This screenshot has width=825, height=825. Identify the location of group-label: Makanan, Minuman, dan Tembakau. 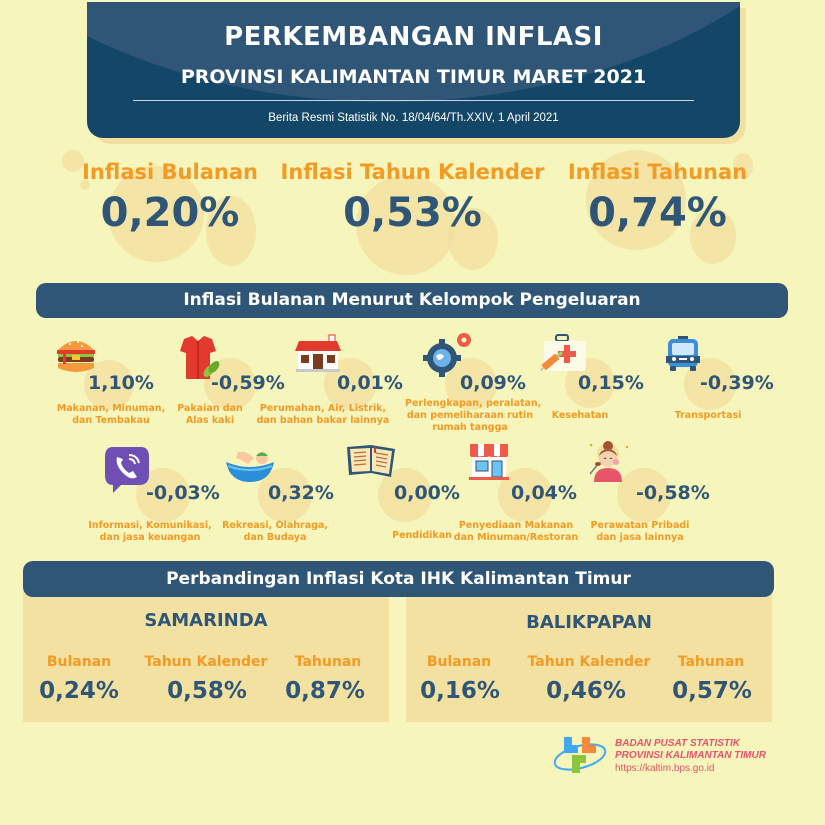
(111, 415).